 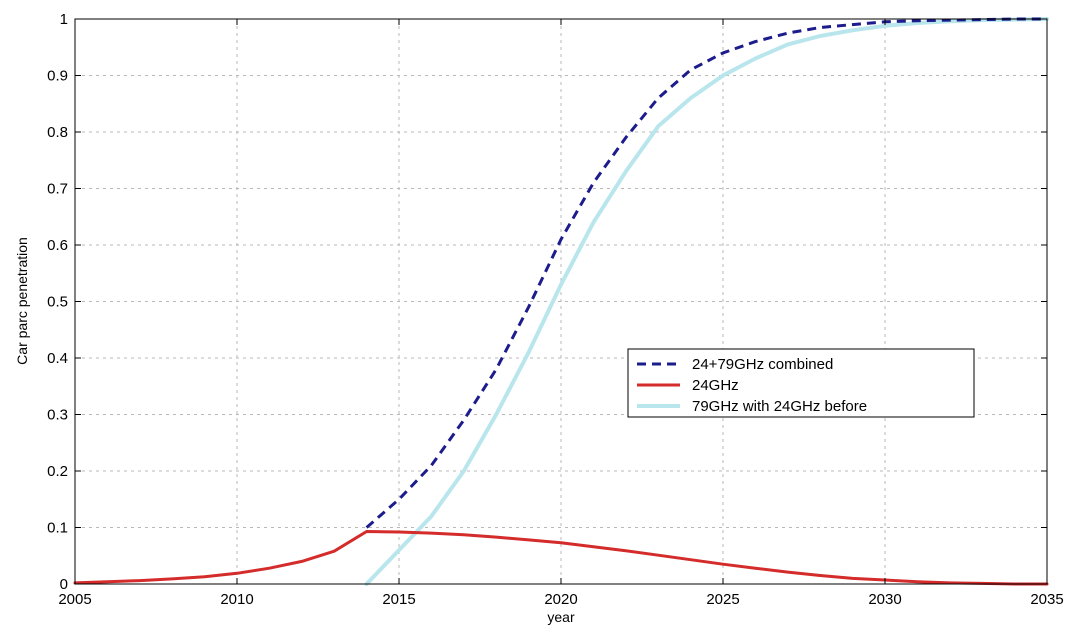 What do you see at coordinates (884, 599) in the screenshot?
I see `x-tick-label: 2030` at bounding box center [884, 599].